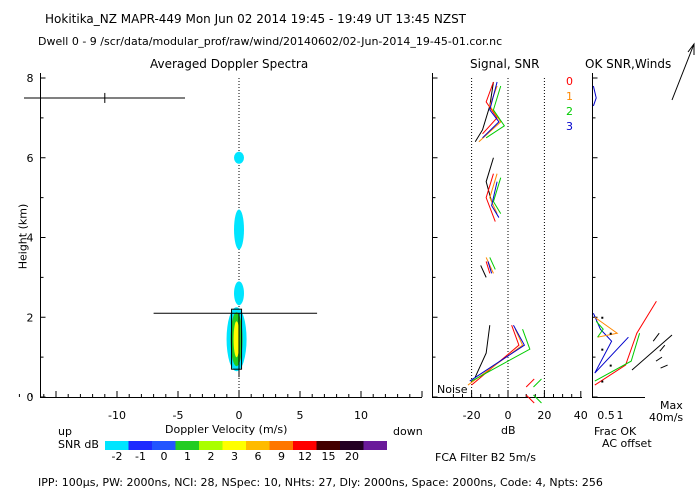  Describe the element at coordinates (508, 430) in the screenshot. I see `snr-xlabel: dB` at that location.